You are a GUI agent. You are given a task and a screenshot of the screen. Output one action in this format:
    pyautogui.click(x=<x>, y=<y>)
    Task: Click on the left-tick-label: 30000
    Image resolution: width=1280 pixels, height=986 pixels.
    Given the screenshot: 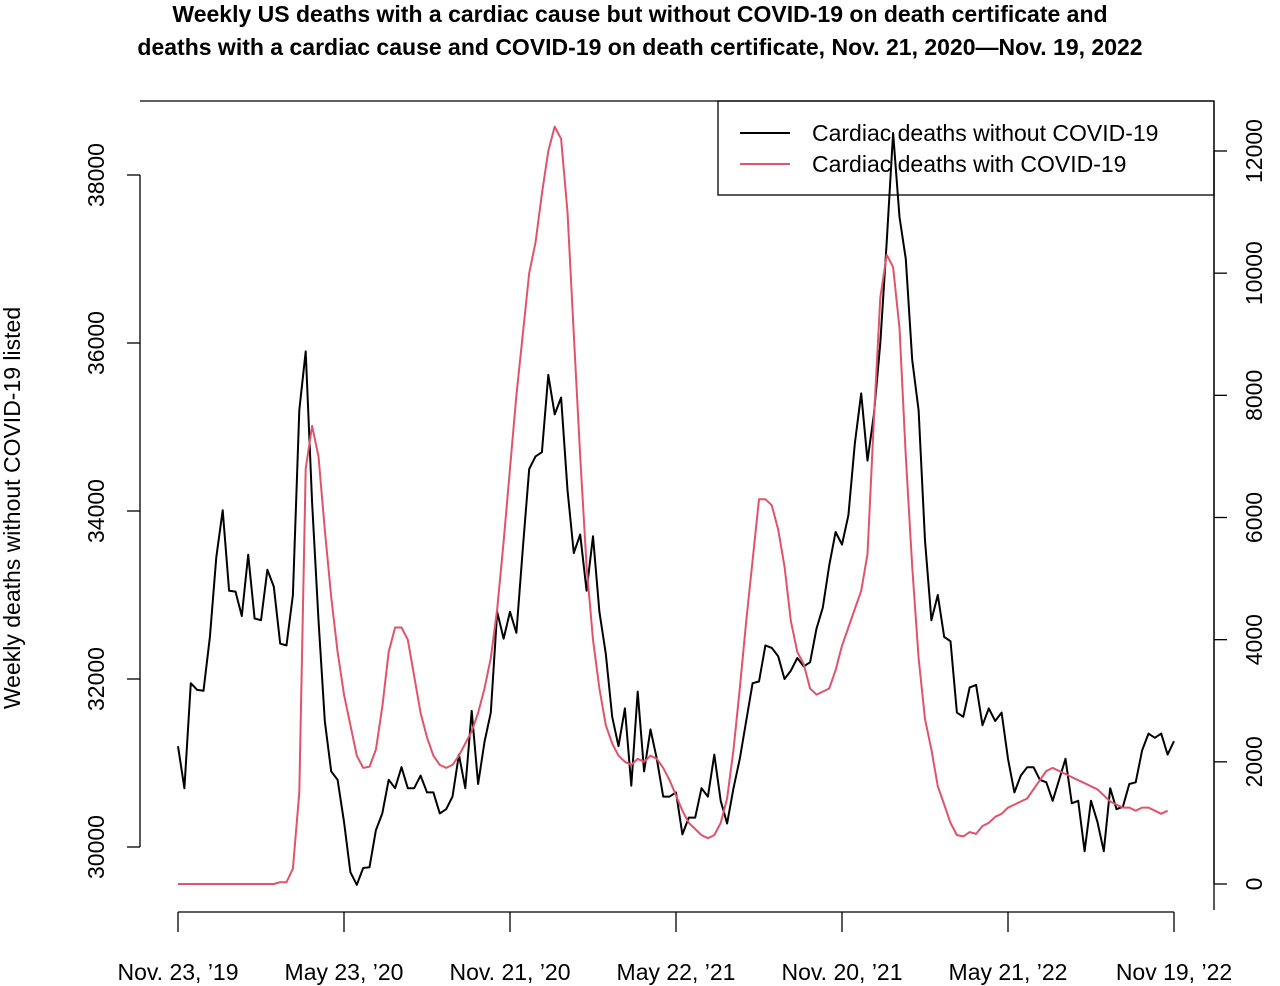 What is the action you would take?
    pyautogui.click(x=96, y=847)
    